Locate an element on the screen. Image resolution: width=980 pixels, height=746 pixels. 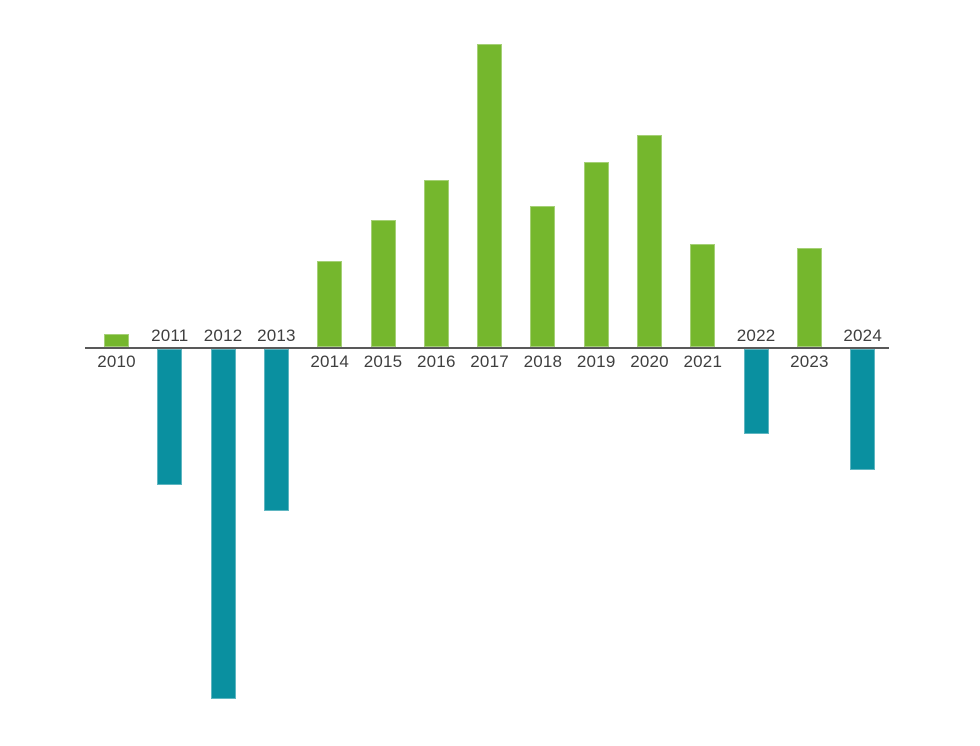
bar-2018 is located at coordinates (543, 276).